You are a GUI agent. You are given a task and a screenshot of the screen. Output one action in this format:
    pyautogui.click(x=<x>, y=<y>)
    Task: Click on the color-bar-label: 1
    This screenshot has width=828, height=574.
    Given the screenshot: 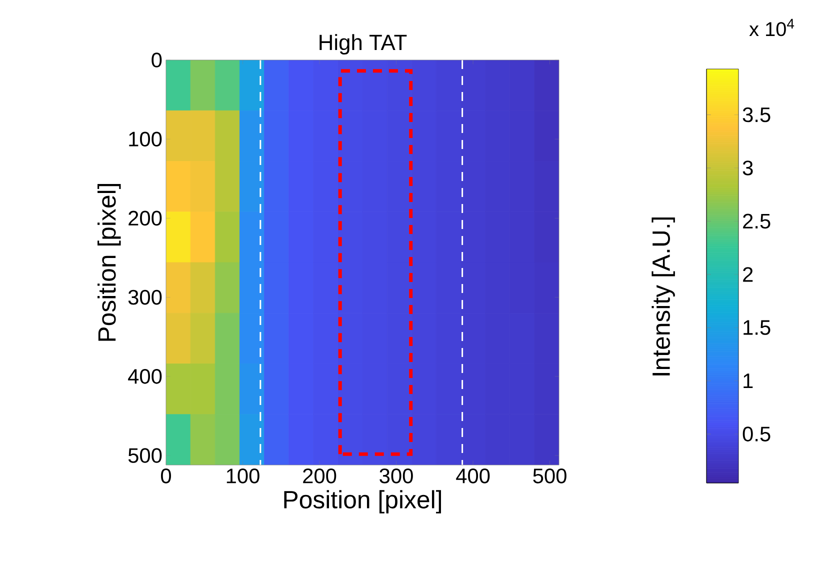 What is the action you would take?
    pyautogui.click(x=748, y=381)
    